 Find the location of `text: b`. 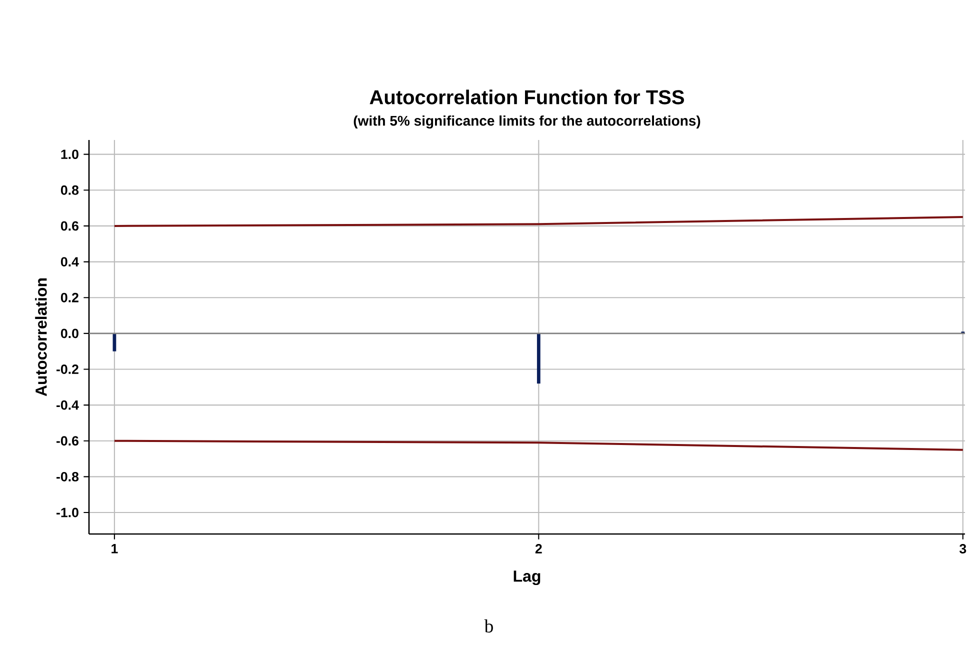

text: b is located at coordinates (488, 626).